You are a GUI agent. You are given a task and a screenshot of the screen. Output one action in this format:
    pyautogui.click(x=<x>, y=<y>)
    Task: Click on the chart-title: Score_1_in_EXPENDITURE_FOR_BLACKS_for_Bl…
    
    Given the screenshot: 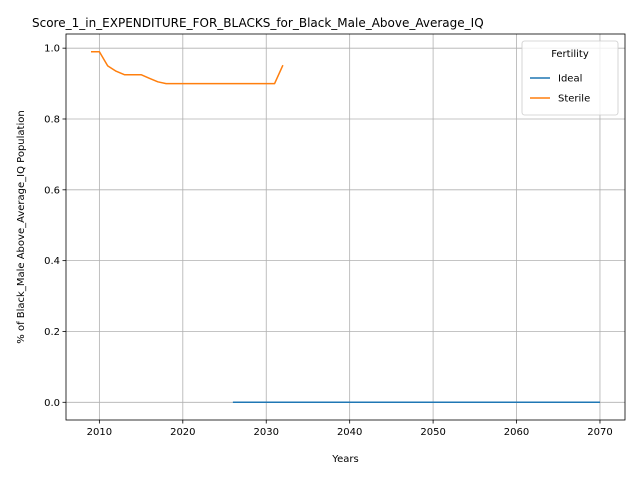 What is the action you would take?
    pyautogui.click(x=258, y=23)
    